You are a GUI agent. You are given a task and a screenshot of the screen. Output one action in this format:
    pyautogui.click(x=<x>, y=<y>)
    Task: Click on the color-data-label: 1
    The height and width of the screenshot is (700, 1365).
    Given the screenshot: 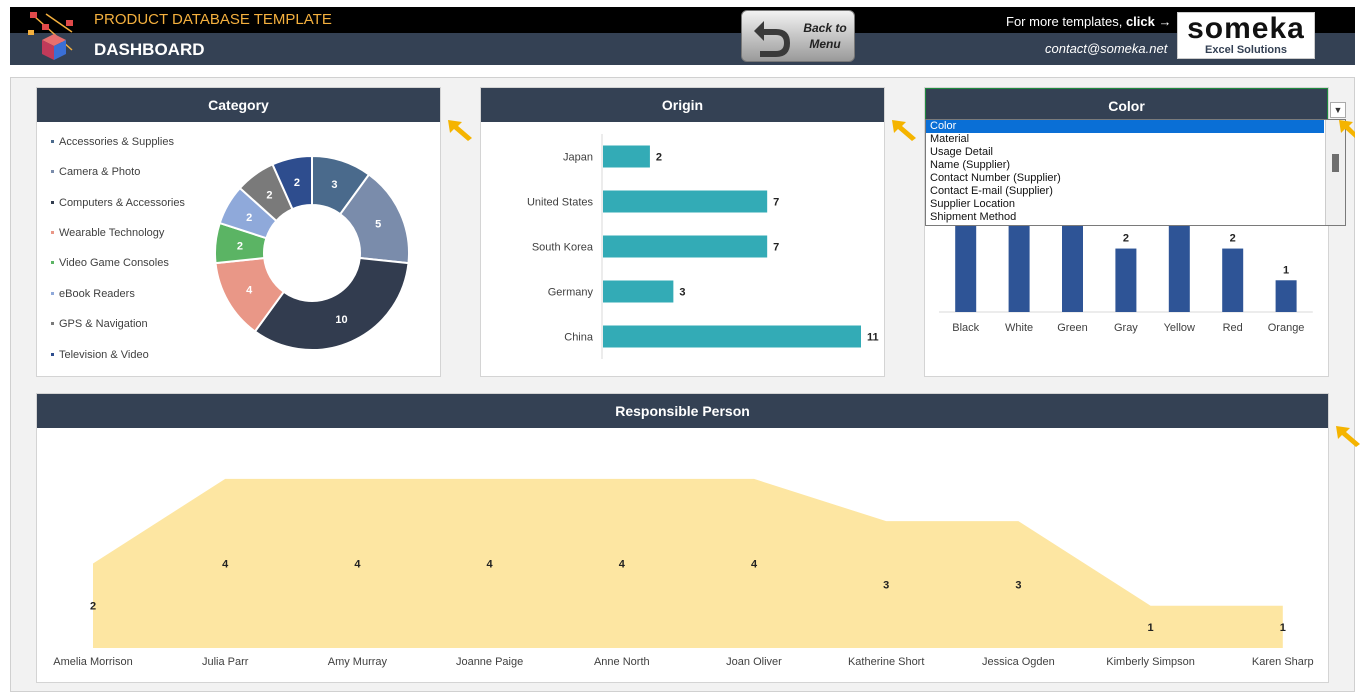 What is the action you would take?
    pyautogui.click(x=1286, y=270)
    